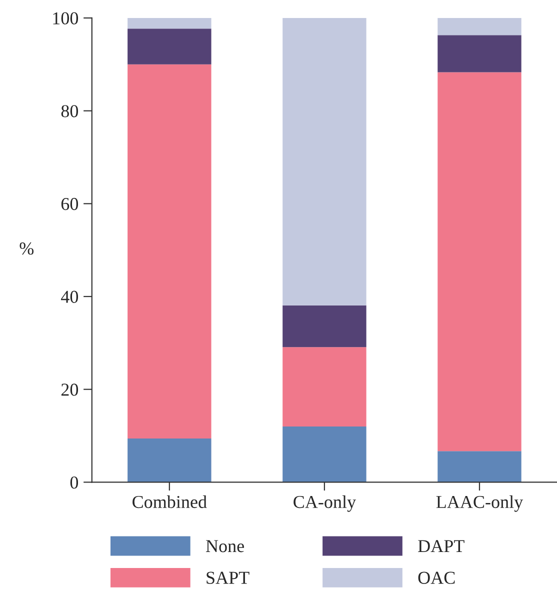  I want to click on y-tick-label: 80, so click(69, 111).